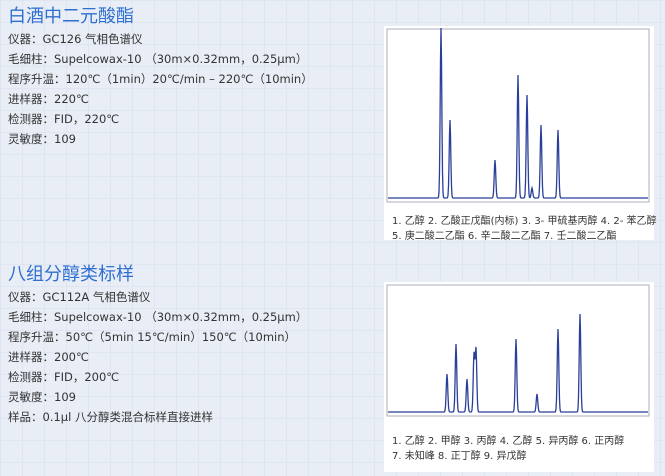 The width and height of the screenshot is (665, 476). What do you see at coordinates (48, 99) in the screenshot?
I see `spec-line: 进样器：220℃` at bounding box center [48, 99].